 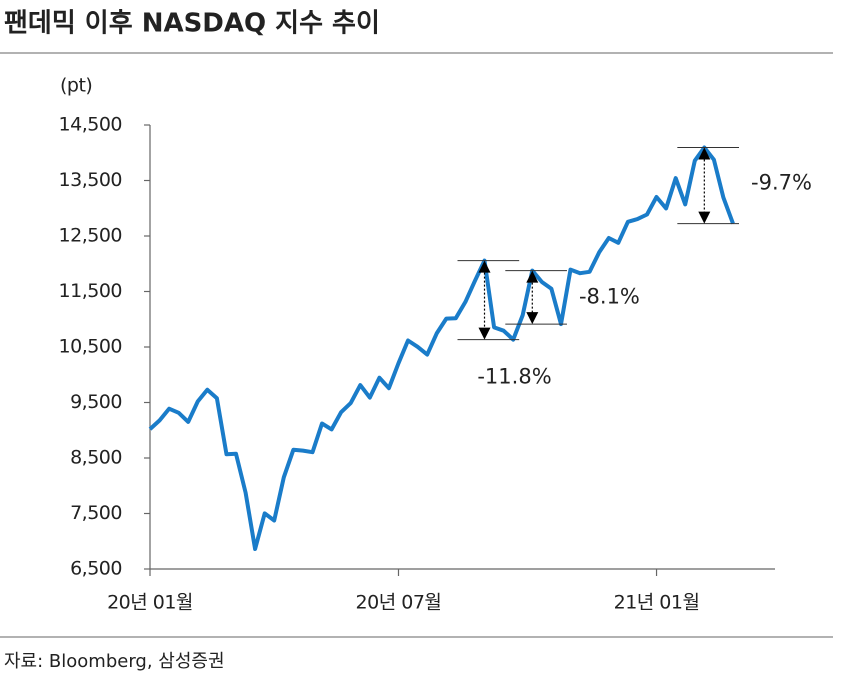 I want to click on y-tick-label: 9,500, so click(x=96, y=402).